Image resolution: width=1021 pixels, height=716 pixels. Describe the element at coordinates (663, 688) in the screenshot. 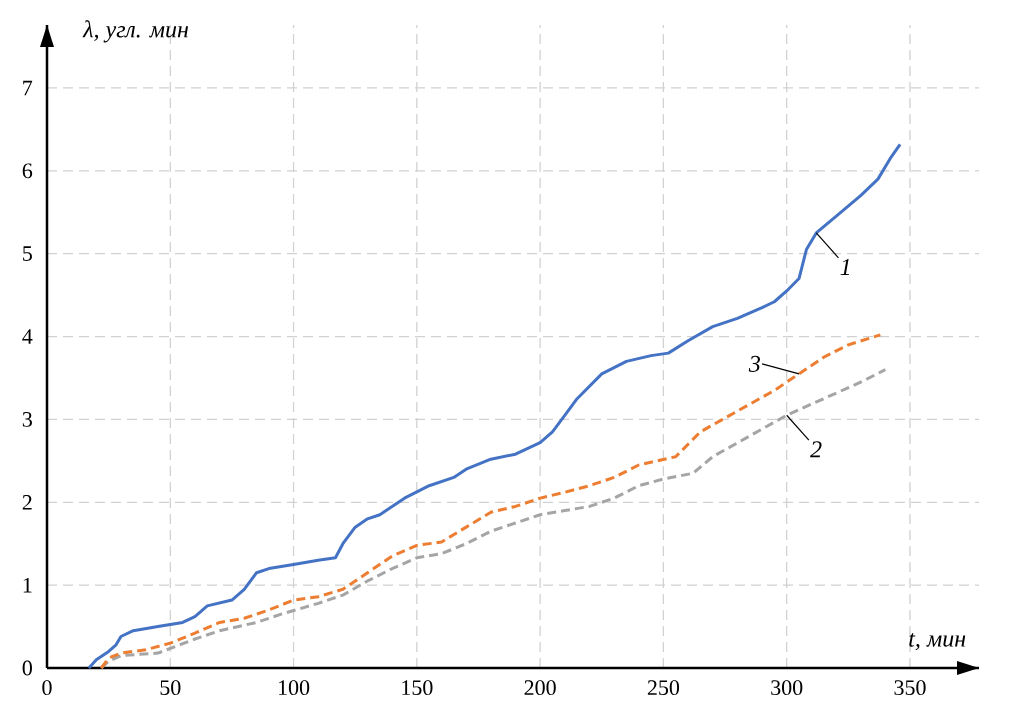

I see `x-tick-label: 250` at that location.